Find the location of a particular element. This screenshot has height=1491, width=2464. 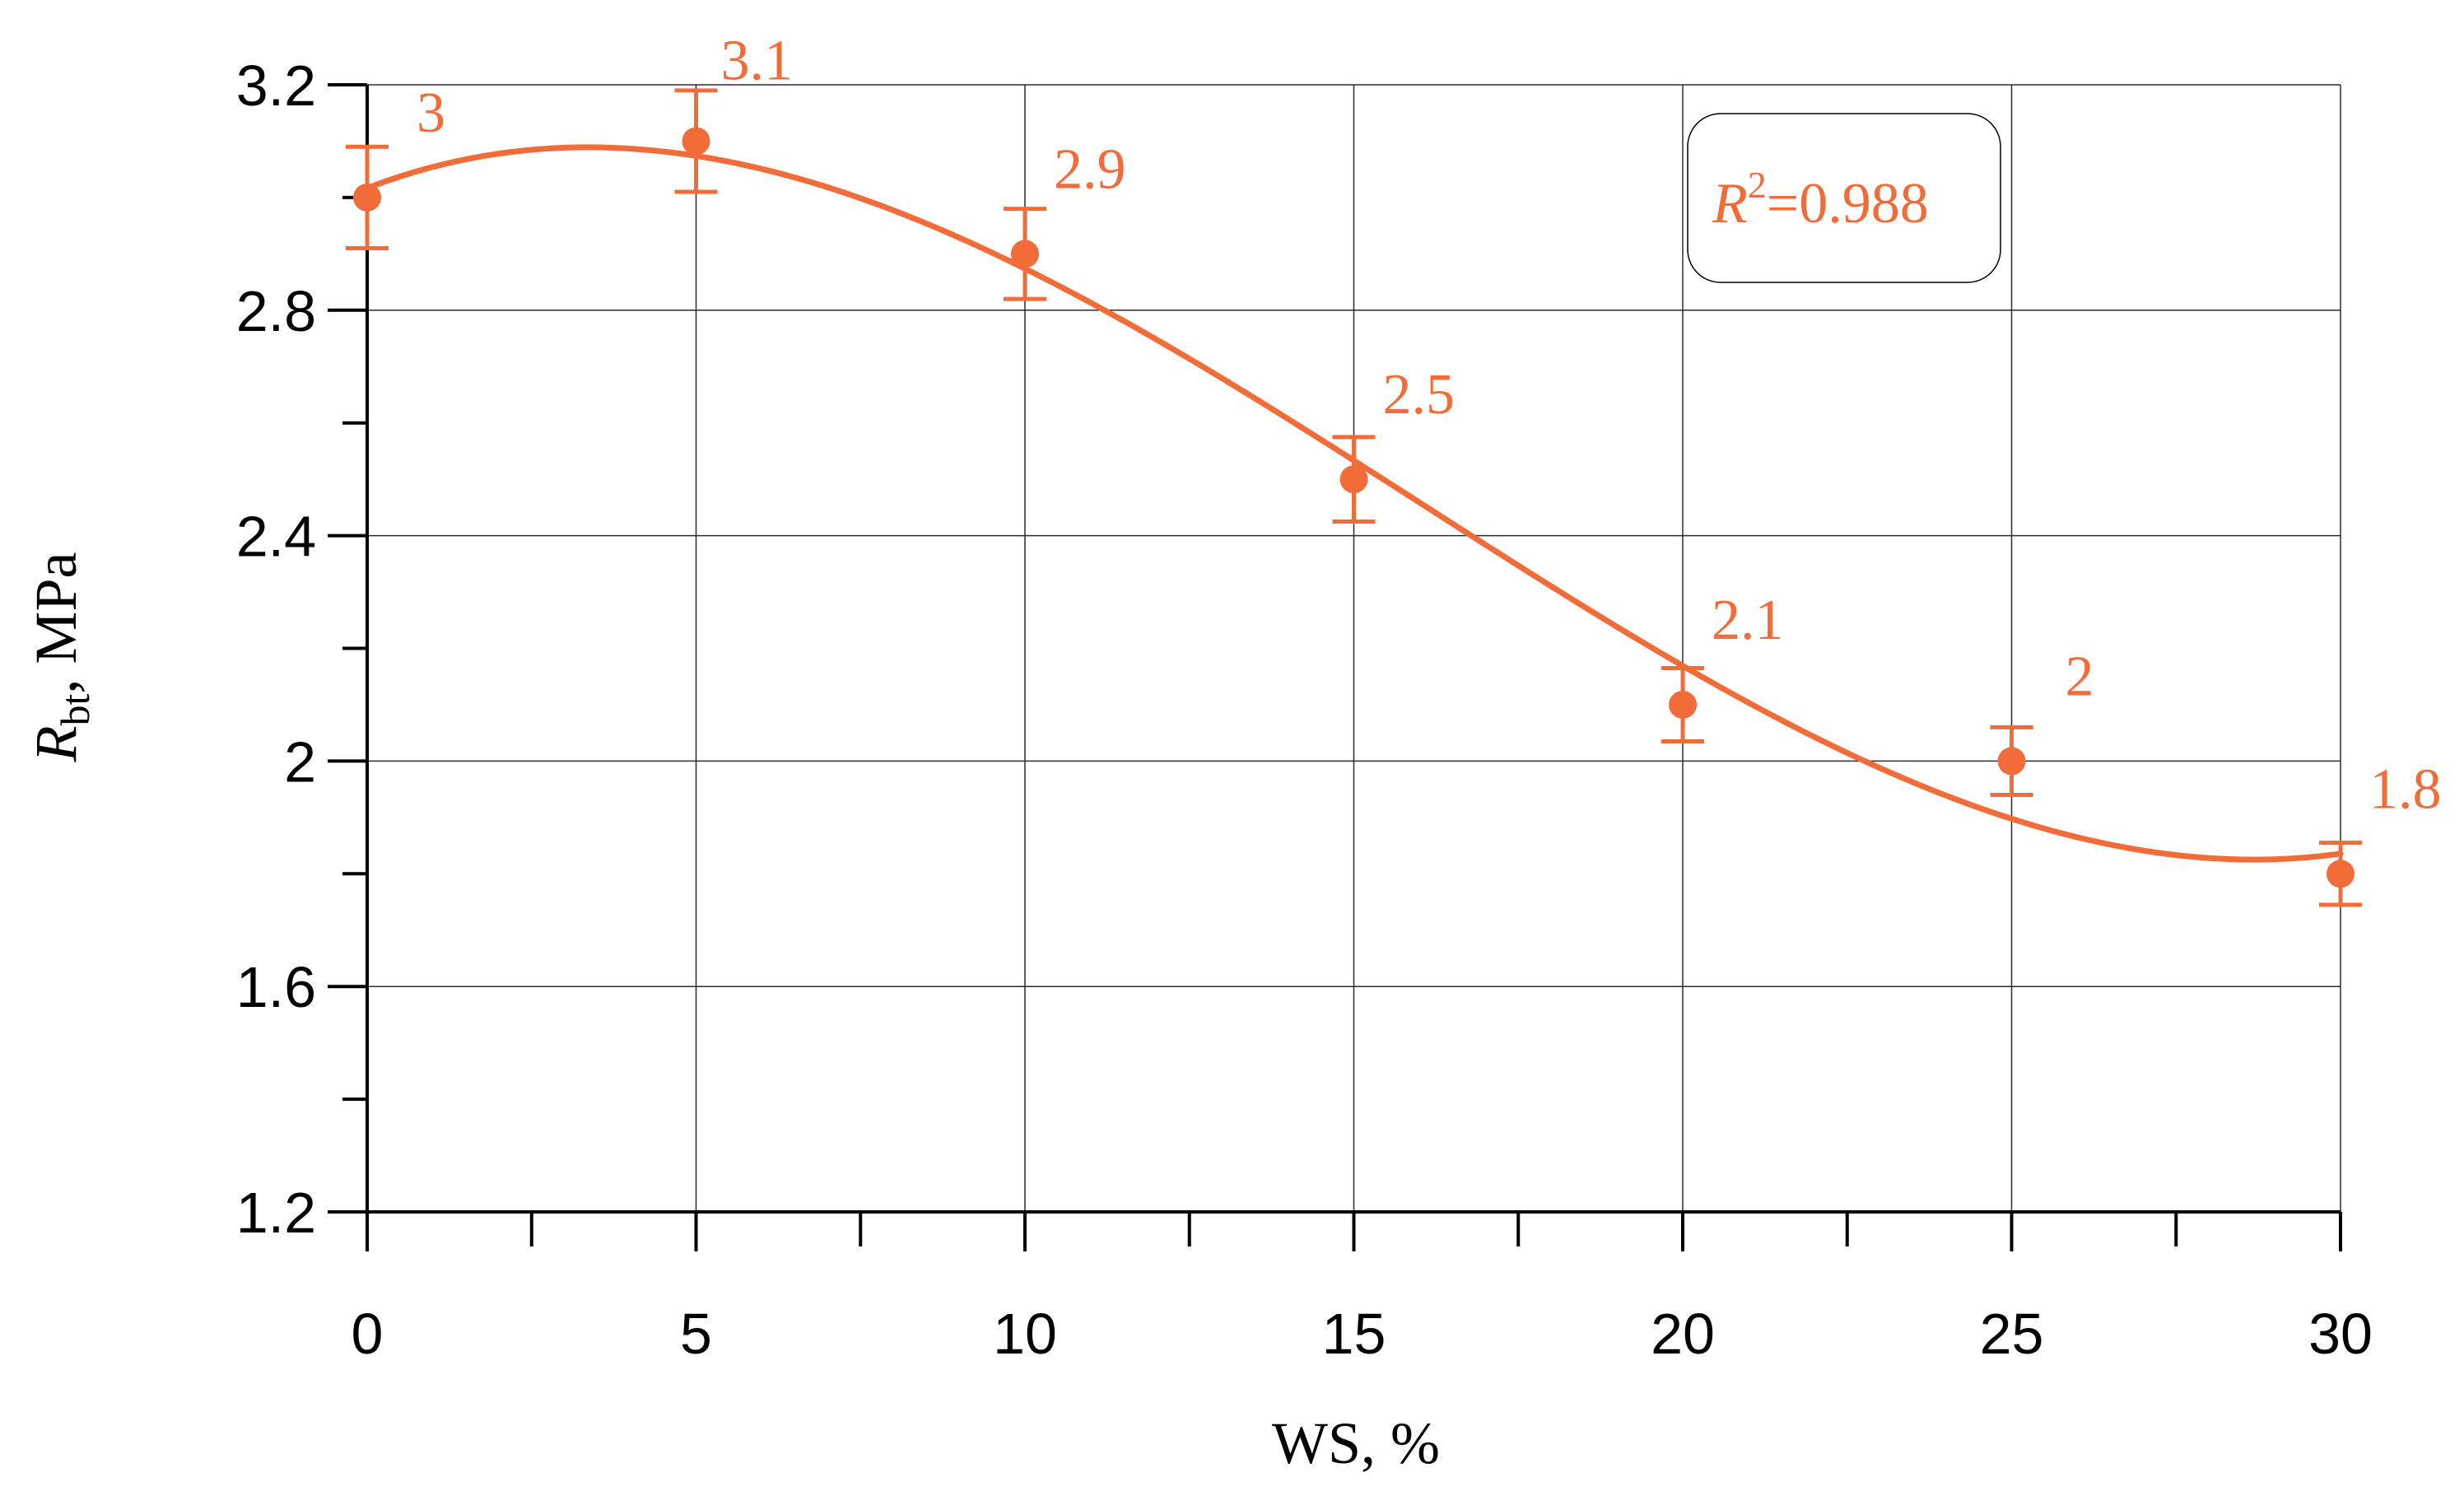

x-axis-title: WS, % is located at coordinates (1356, 1443).